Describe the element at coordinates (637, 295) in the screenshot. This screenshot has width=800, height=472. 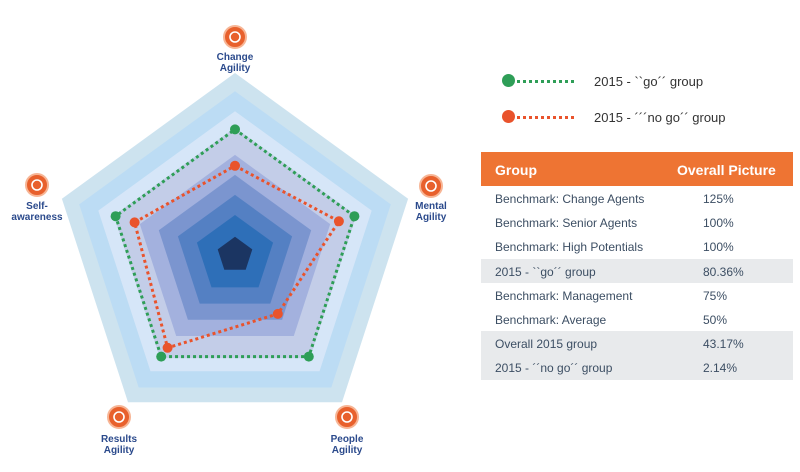
I see `table-row: Benchmark: Management 75%` at that location.